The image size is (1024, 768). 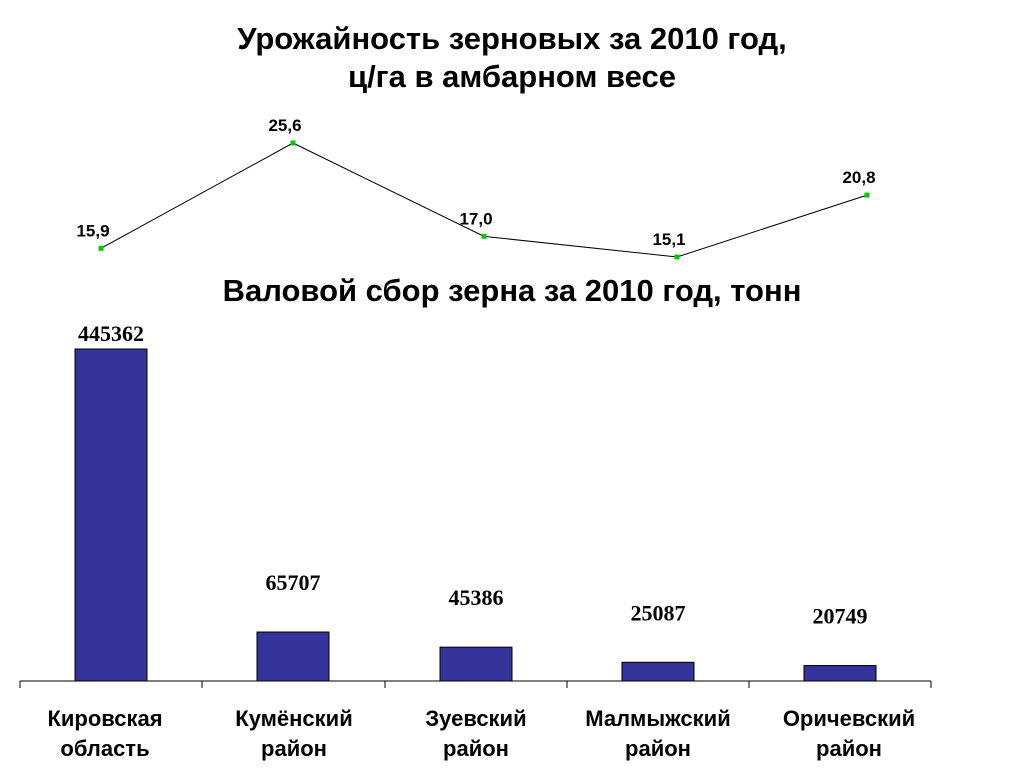 What do you see at coordinates (105, 734) in the screenshot?
I see `category-label-kirov: Кировская область` at bounding box center [105, 734].